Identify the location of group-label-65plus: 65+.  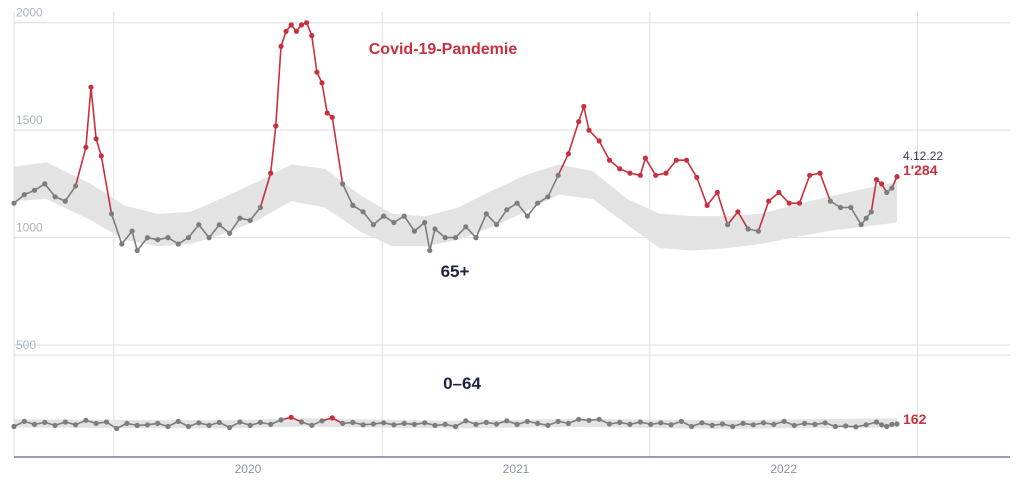
(455, 271).